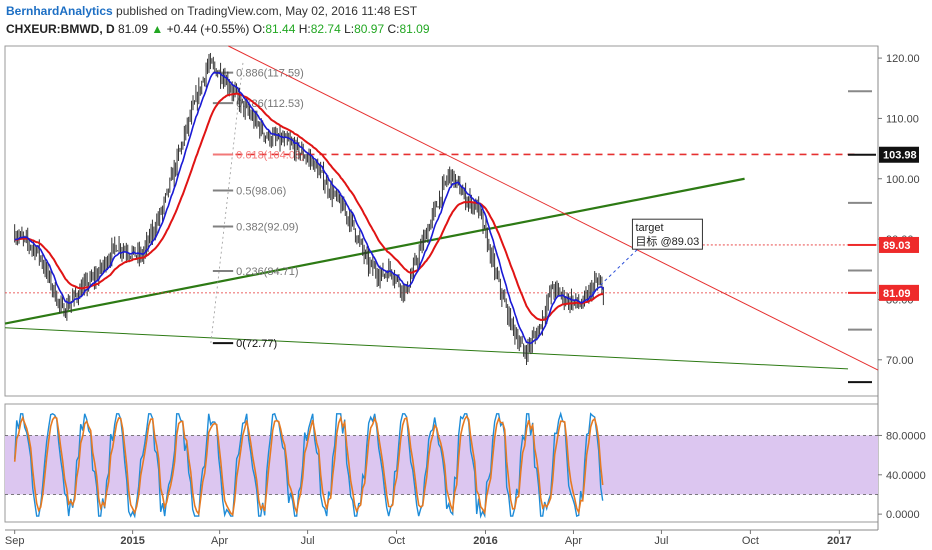 Image resolution: width=932 pixels, height=550 pixels. Describe the element at coordinates (270, 74) in the screenshot. I see `fibonacci-label-0: 0.886(117.59)` at that location.